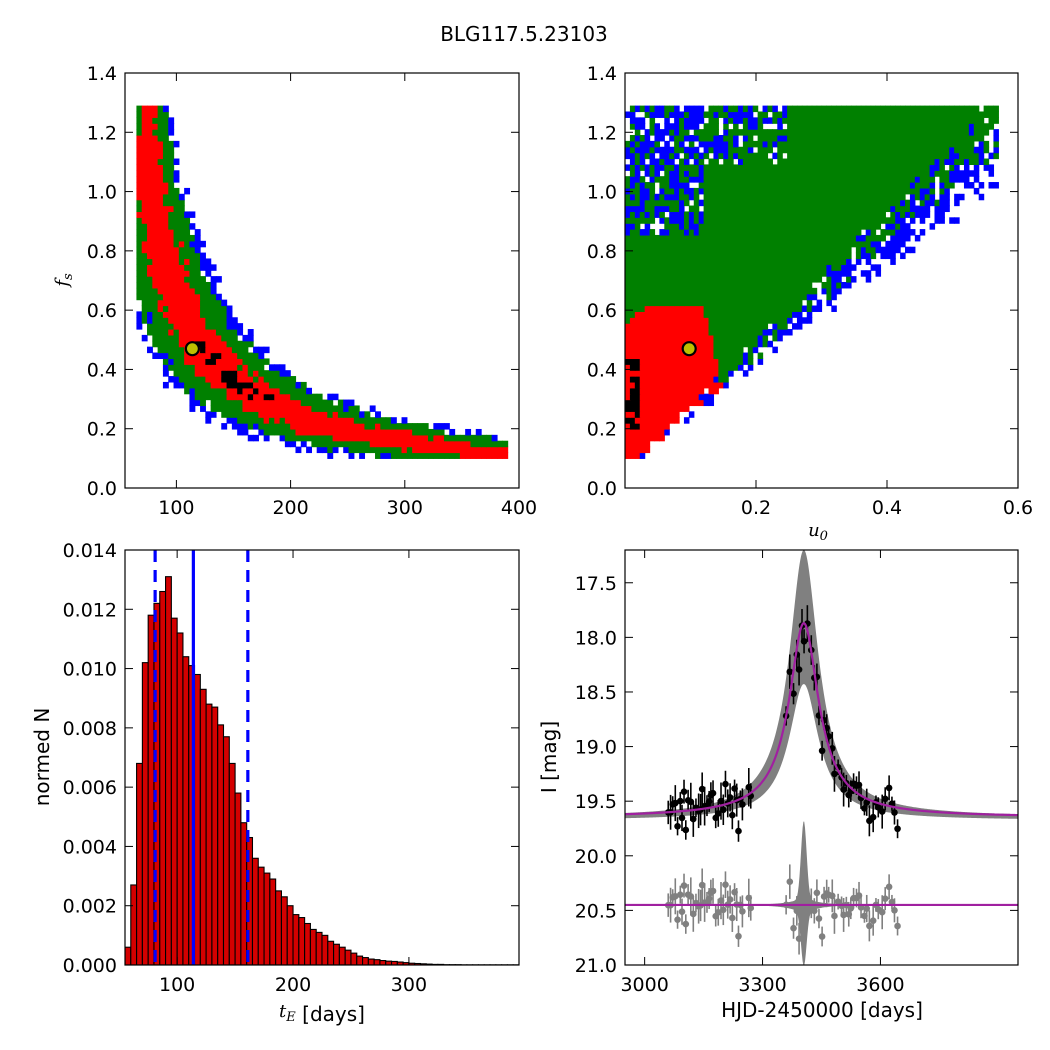 Image resolution: width=1050 pixels, height=1050 pixels. What do you see at coordinates (889, 788) in the screenshot?
I see `observation-point` at bounding box center [889, 788].